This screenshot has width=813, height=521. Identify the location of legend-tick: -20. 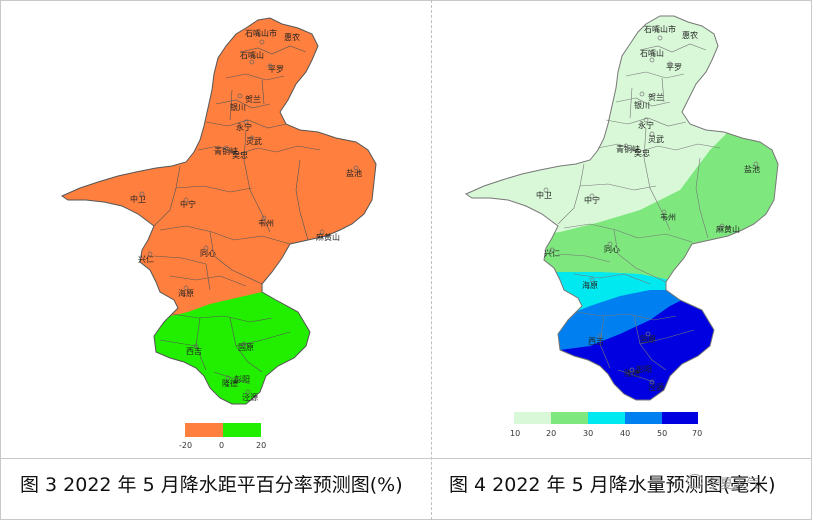
(185, 445).